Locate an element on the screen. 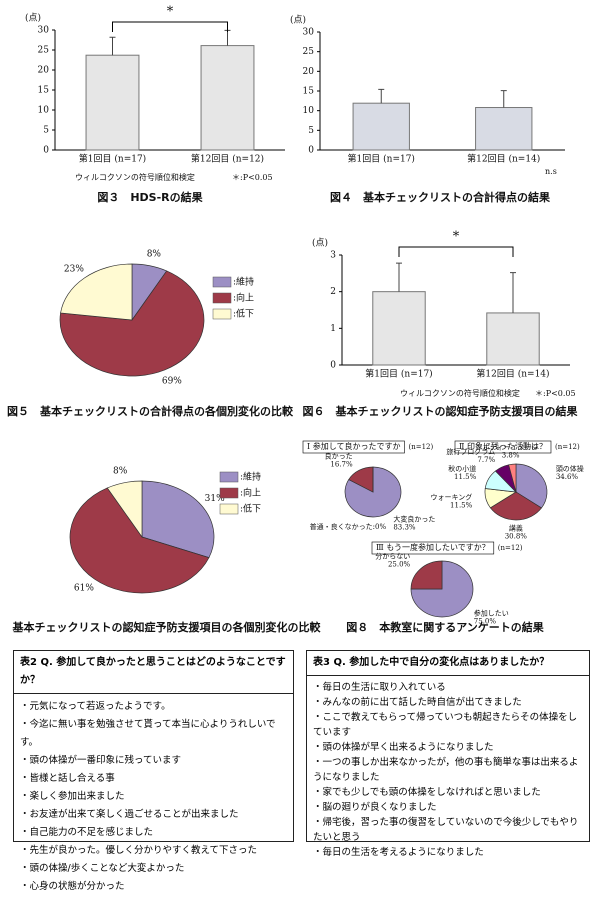 This screenshot has height=900, width=599. table-item: ・頭の体操が早く出来るようになりました is located at coordinates (403, 747).